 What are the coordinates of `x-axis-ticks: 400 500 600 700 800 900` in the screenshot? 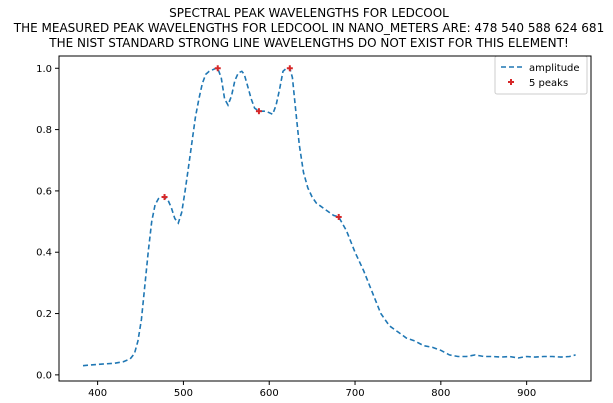 It's located at (312, 390).